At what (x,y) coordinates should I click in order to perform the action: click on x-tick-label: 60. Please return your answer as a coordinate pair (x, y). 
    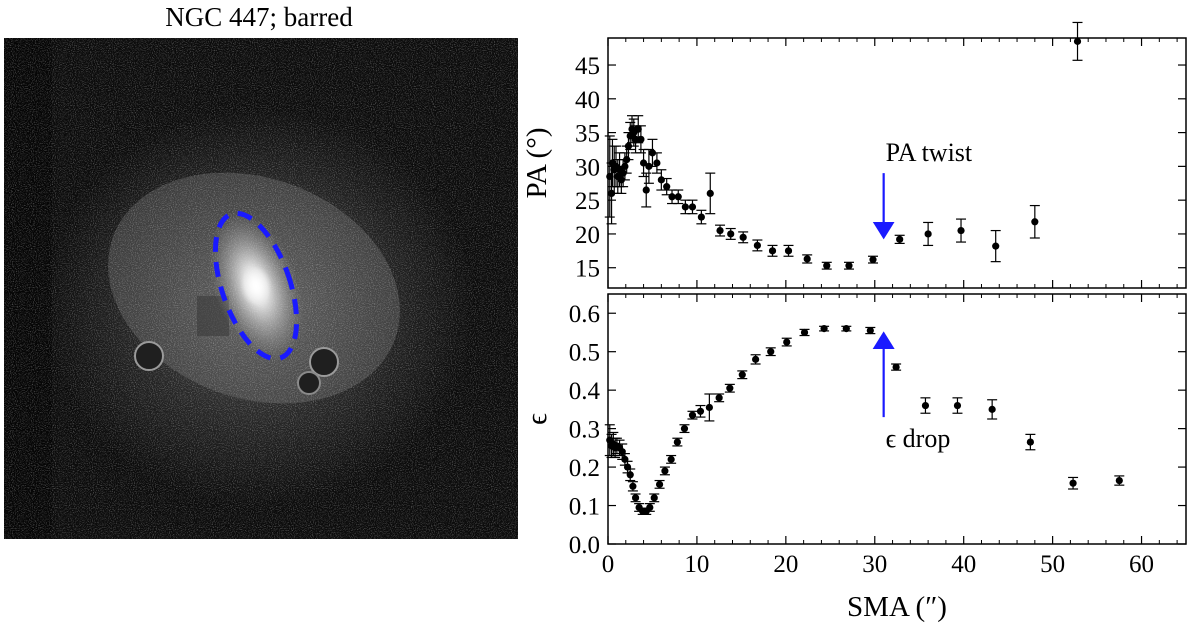
    Looking at the image, I should click on (1141, 564).